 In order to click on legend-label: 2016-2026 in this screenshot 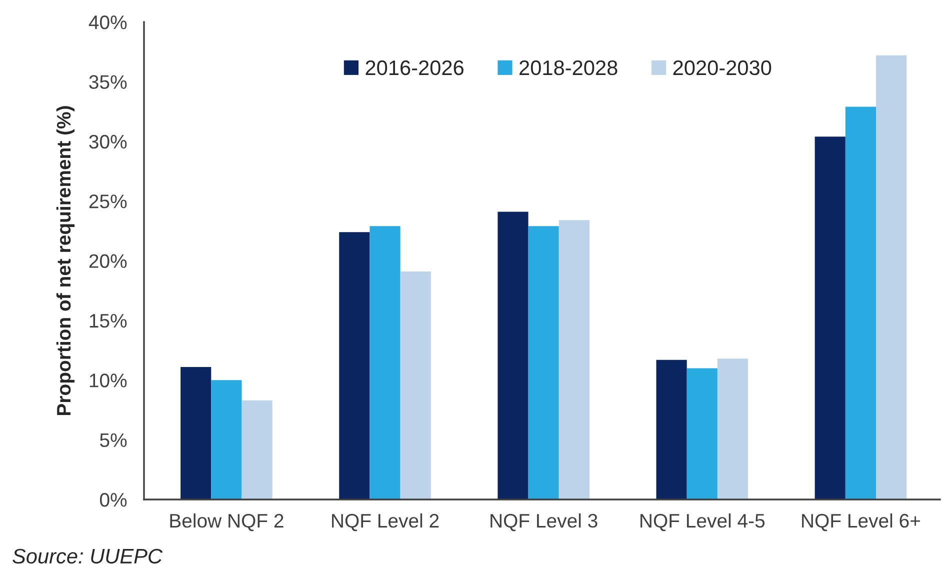, I will do `click(415, 68)`.